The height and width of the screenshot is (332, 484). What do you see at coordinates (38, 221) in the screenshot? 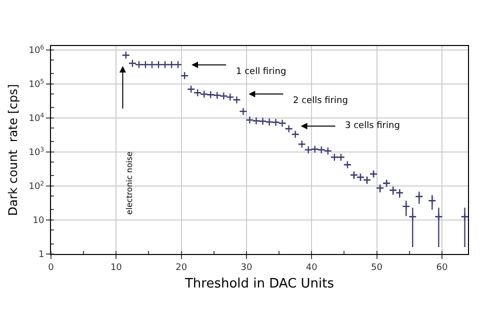
I see `y-tick-label: 10` at bounding box center [38, 221].